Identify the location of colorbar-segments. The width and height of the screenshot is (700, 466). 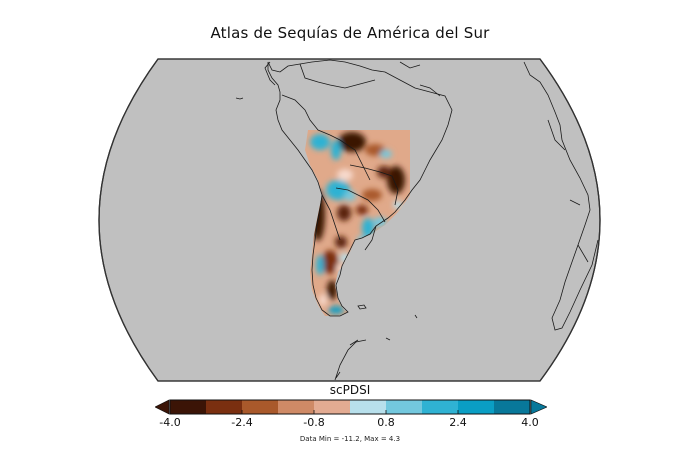
(350, 407).